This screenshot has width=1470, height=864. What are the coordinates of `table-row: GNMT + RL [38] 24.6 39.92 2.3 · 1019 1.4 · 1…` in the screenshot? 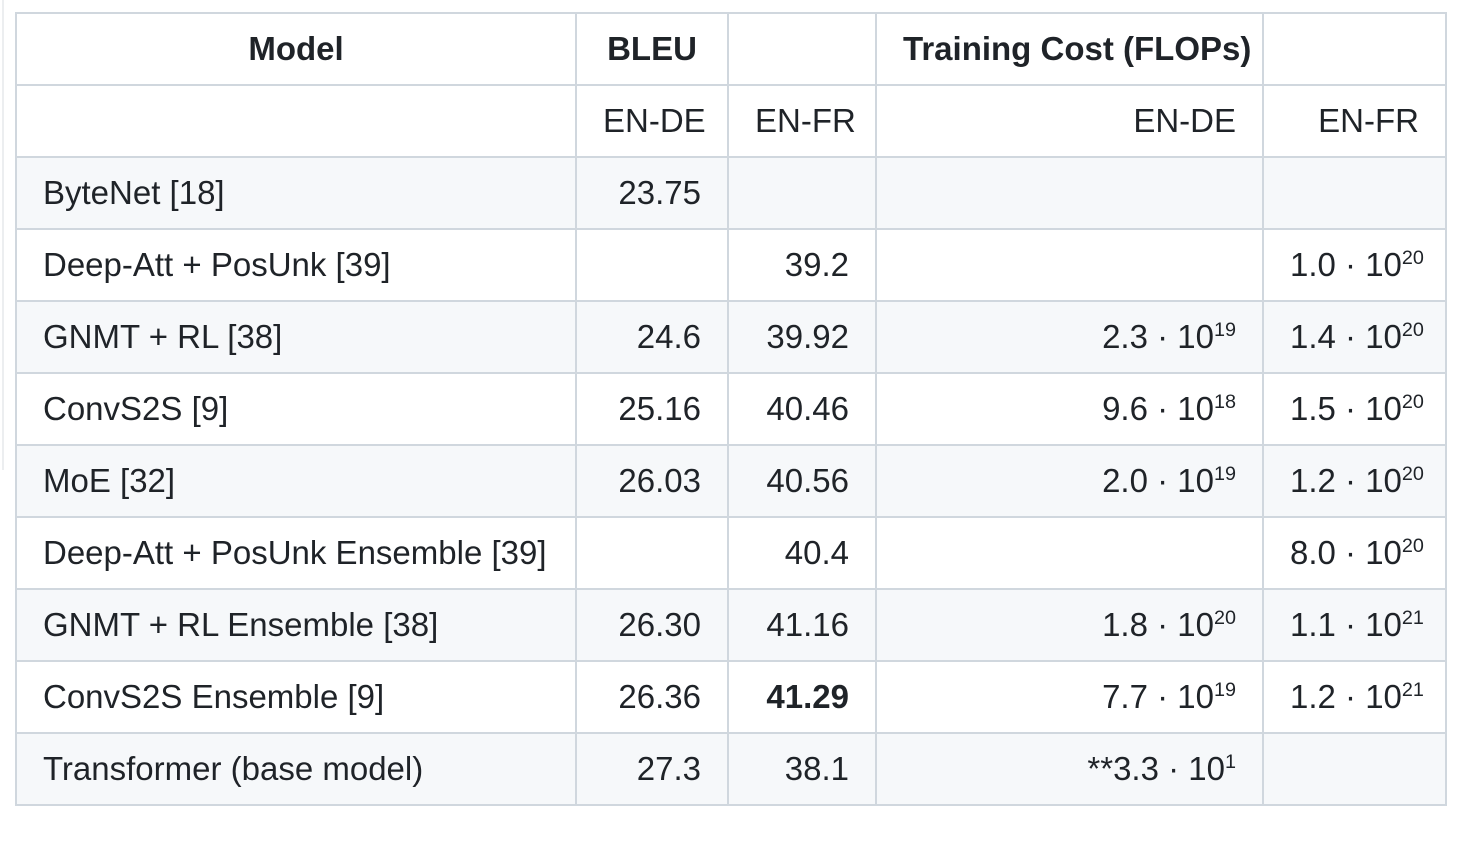 It's located at (731, 337).